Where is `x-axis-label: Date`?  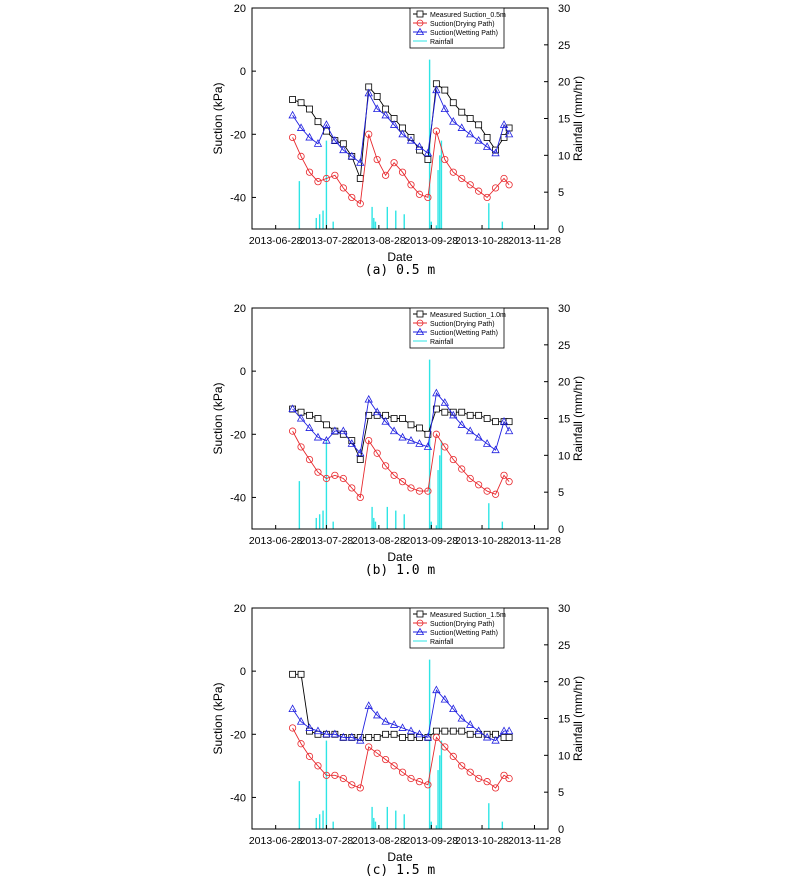 x-axis-label: Date is located at coordinates (400, 257).